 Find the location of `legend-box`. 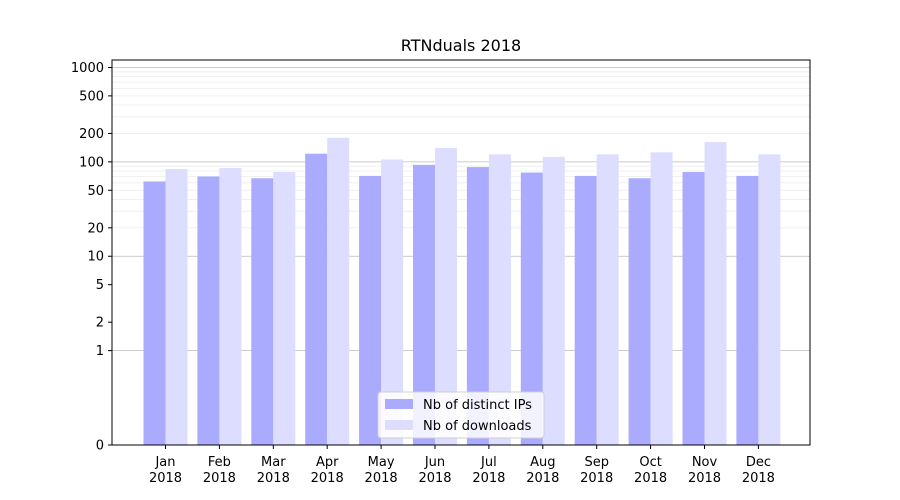

legend-box is located at coordinates (461, 415).